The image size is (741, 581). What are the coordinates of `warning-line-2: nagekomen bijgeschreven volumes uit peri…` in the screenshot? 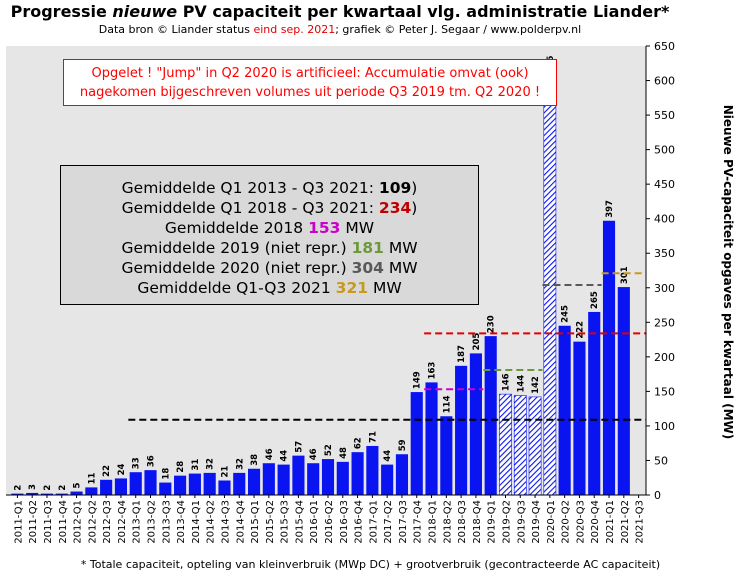 It's located at (310, 92).